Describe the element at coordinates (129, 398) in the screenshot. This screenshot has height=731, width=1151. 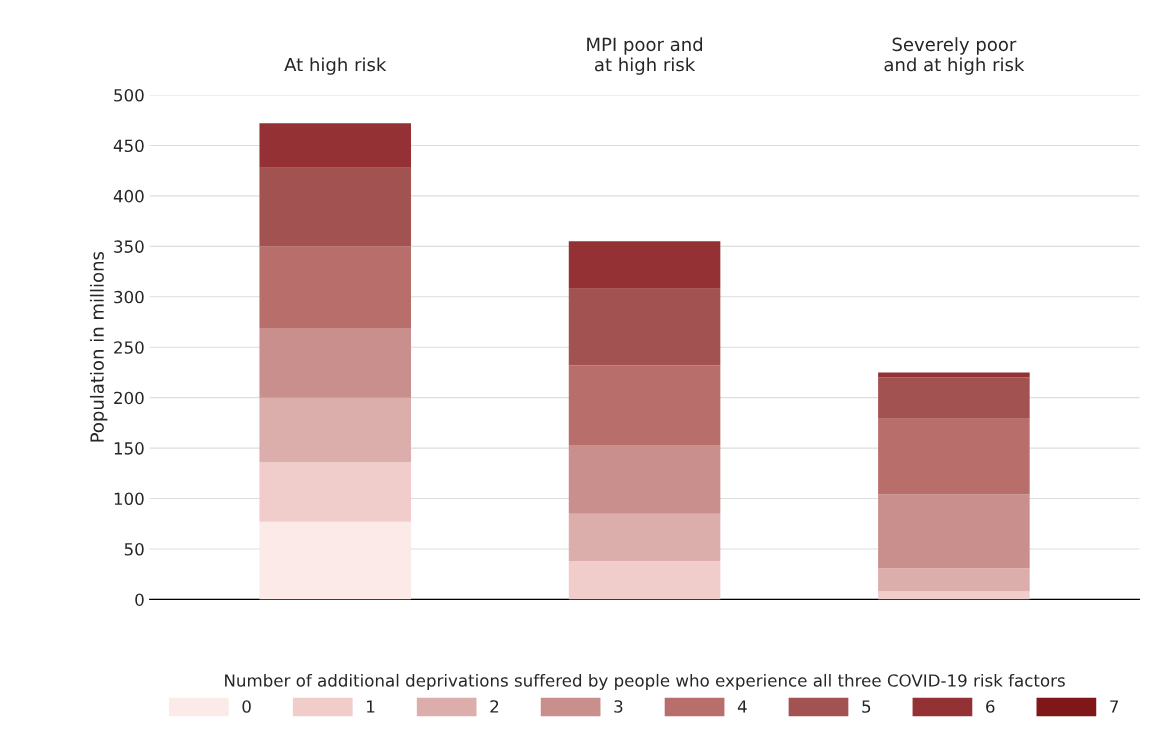
I see `y-tick-label: 200` at that location.